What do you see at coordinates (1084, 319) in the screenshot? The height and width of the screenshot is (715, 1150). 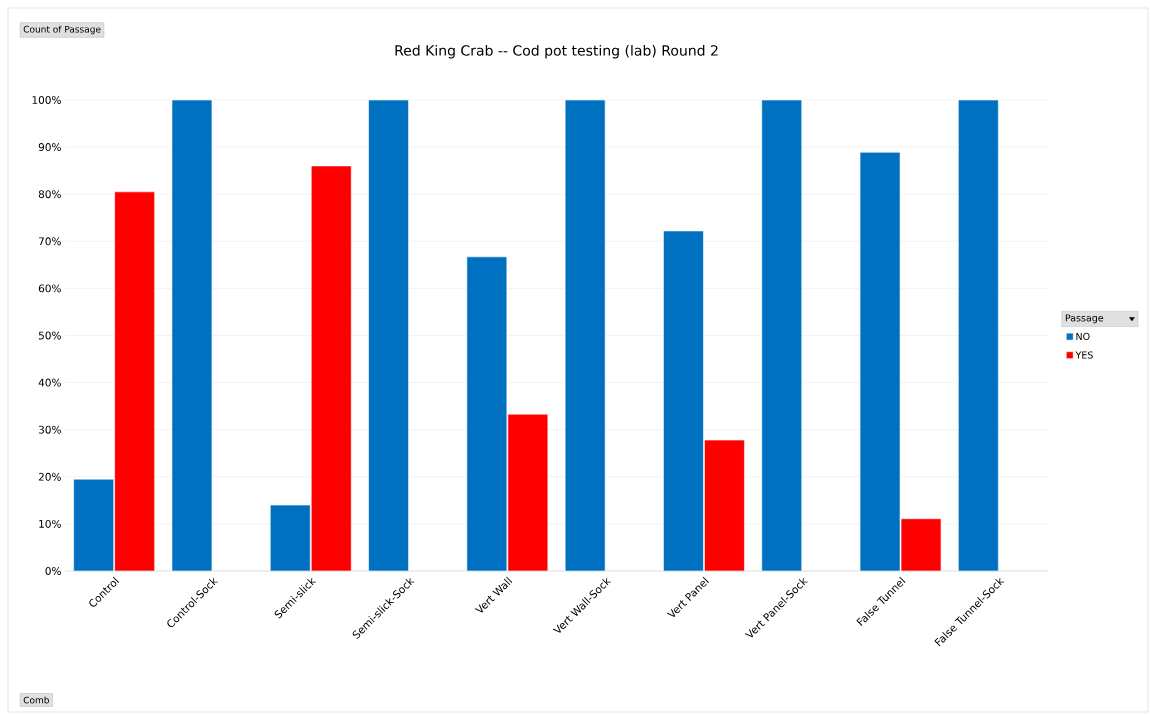 I see `legend-title: Passage` at bounding box center [1084, 319].